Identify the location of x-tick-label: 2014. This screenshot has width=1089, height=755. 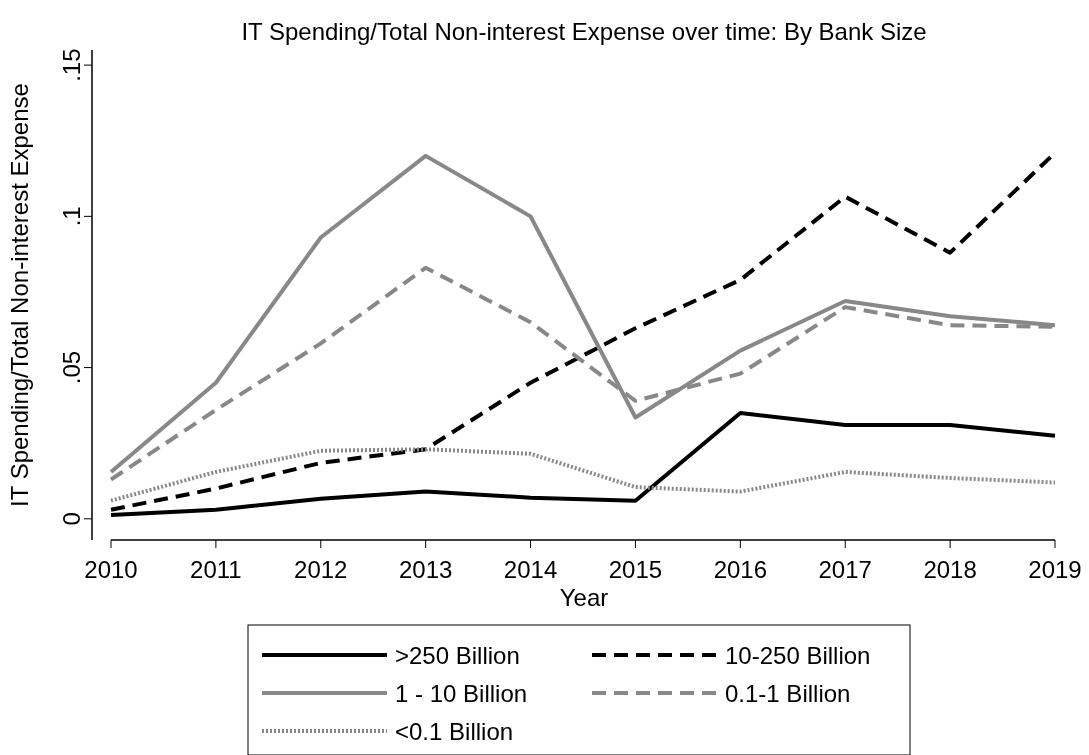
(530, 569).